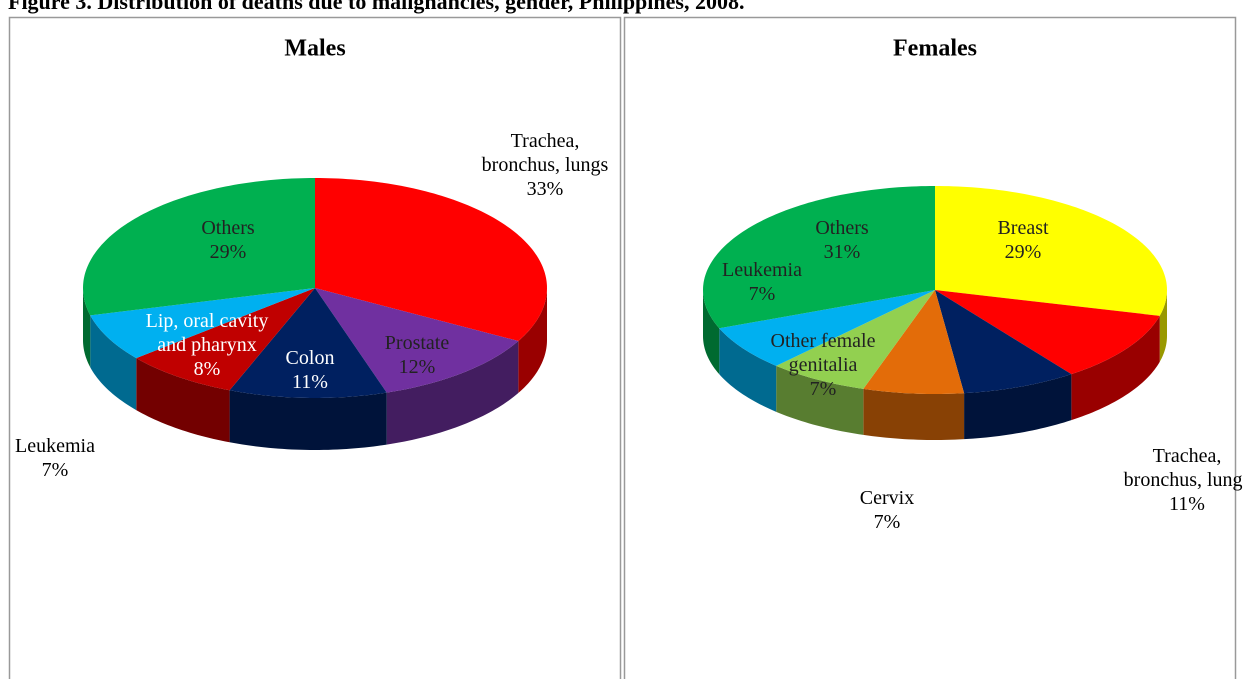 The image size is (1243, 679). What do you see at coordinates (207, 369) in the screenshot?
I see `value-label: 8%` at bounding box center [207, 369].